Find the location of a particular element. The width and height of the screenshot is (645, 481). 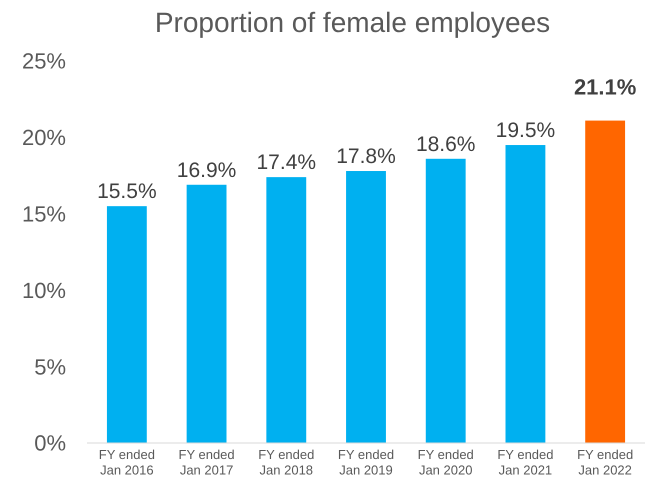

chart-title: Proportion of female employees is located at coordinates (352, 22).